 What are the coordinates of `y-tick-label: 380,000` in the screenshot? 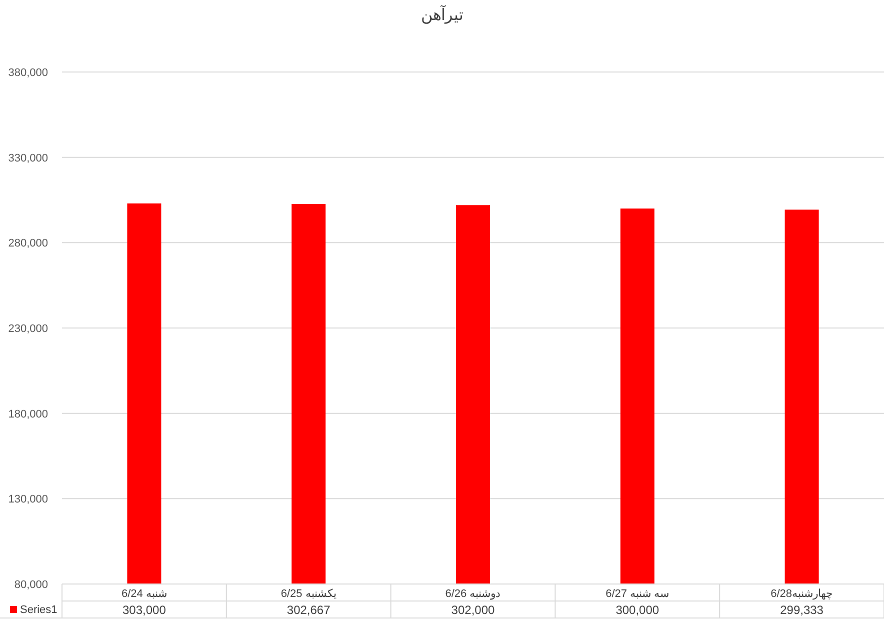 It's located at (28, 73).